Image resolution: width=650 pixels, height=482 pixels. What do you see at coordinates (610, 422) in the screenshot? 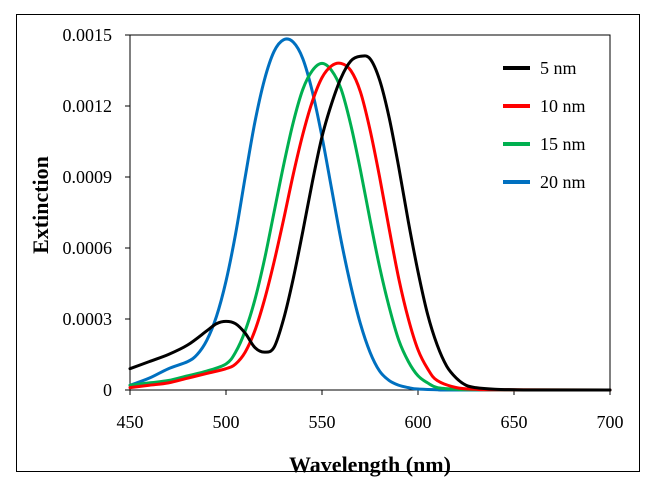
I see `x-tick-label: 700` at bounding box center [610, 422].